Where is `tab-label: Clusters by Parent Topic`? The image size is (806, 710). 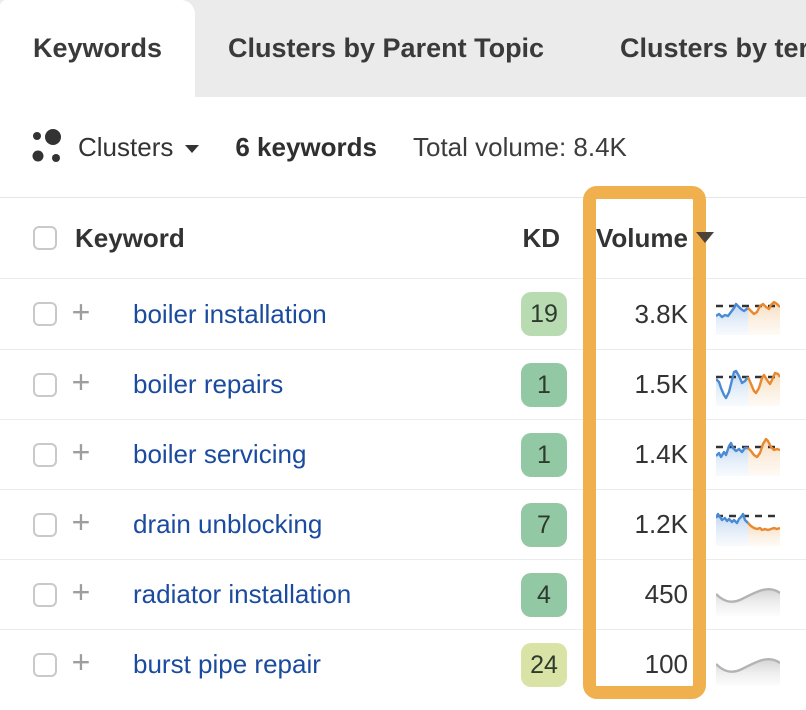 tab-label: Clusters by Parent Topic is located at coordinates (386, 48).